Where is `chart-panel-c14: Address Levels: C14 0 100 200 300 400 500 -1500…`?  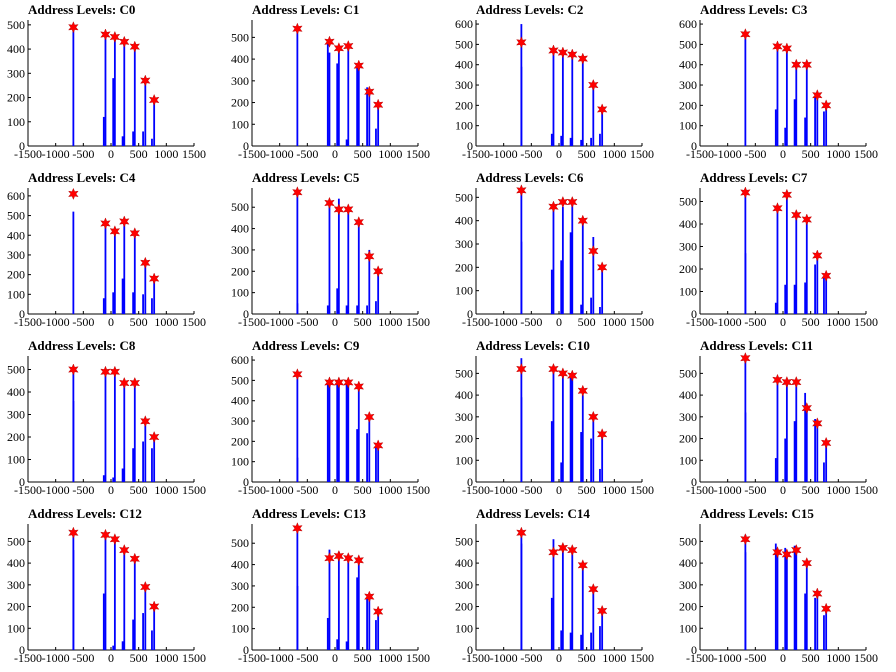
chart-panel-c14: Address Levels: C14 0 100 200 300 400 500 -1500… is located at coordinates (560, 588).